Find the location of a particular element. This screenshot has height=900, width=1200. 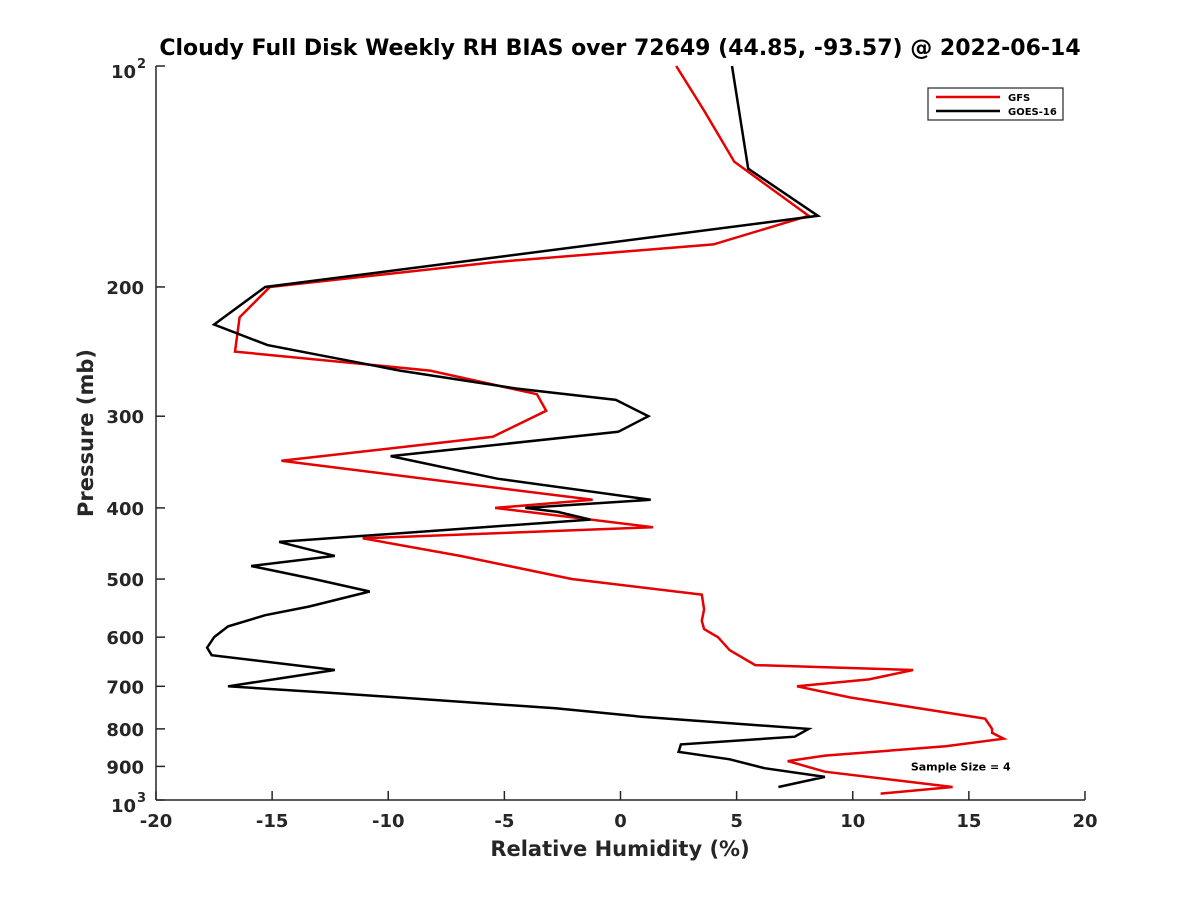

y-tick-exponent: 2 is located at coordinates (141, 64).